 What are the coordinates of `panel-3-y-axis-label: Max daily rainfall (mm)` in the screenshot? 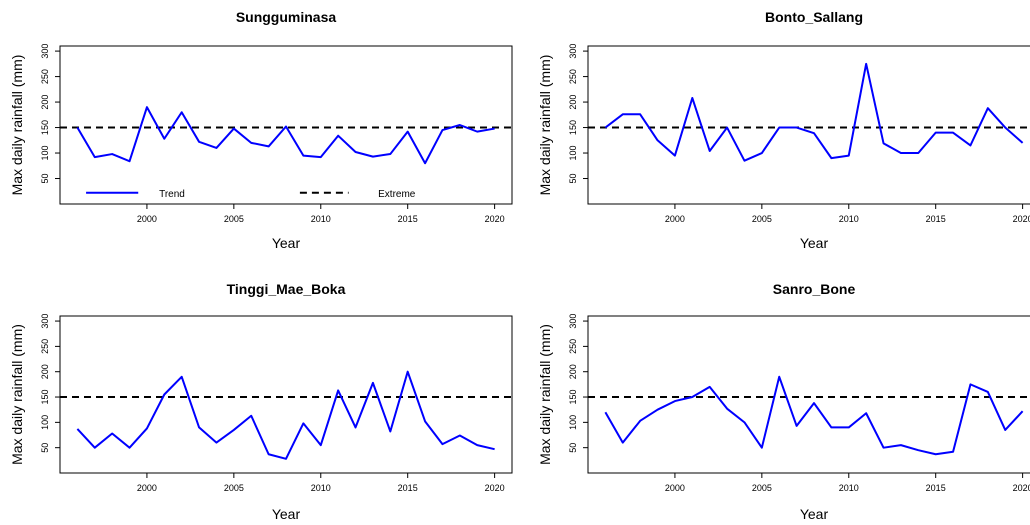 It's located at (17, 394).